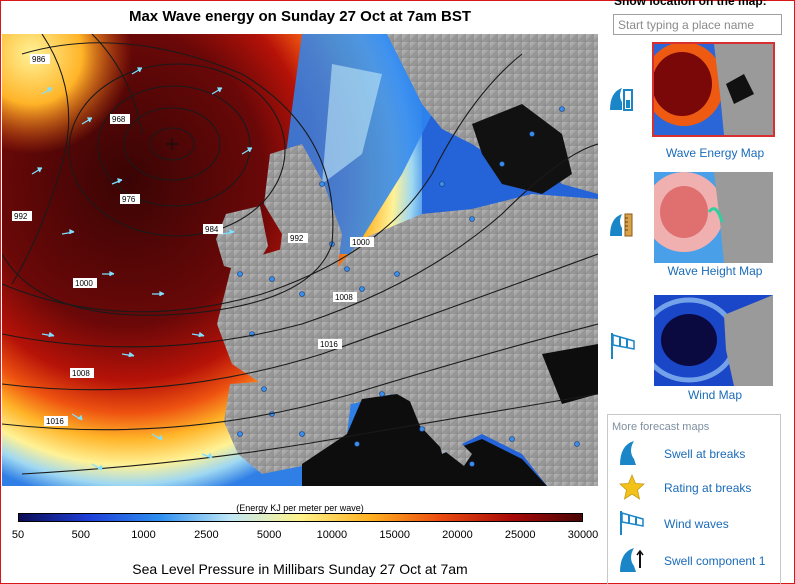 This screenshot has width=795, height=584. Describe the element at coordinates (352, 124) in the screenshot. I see `north-sea-light` at that location.